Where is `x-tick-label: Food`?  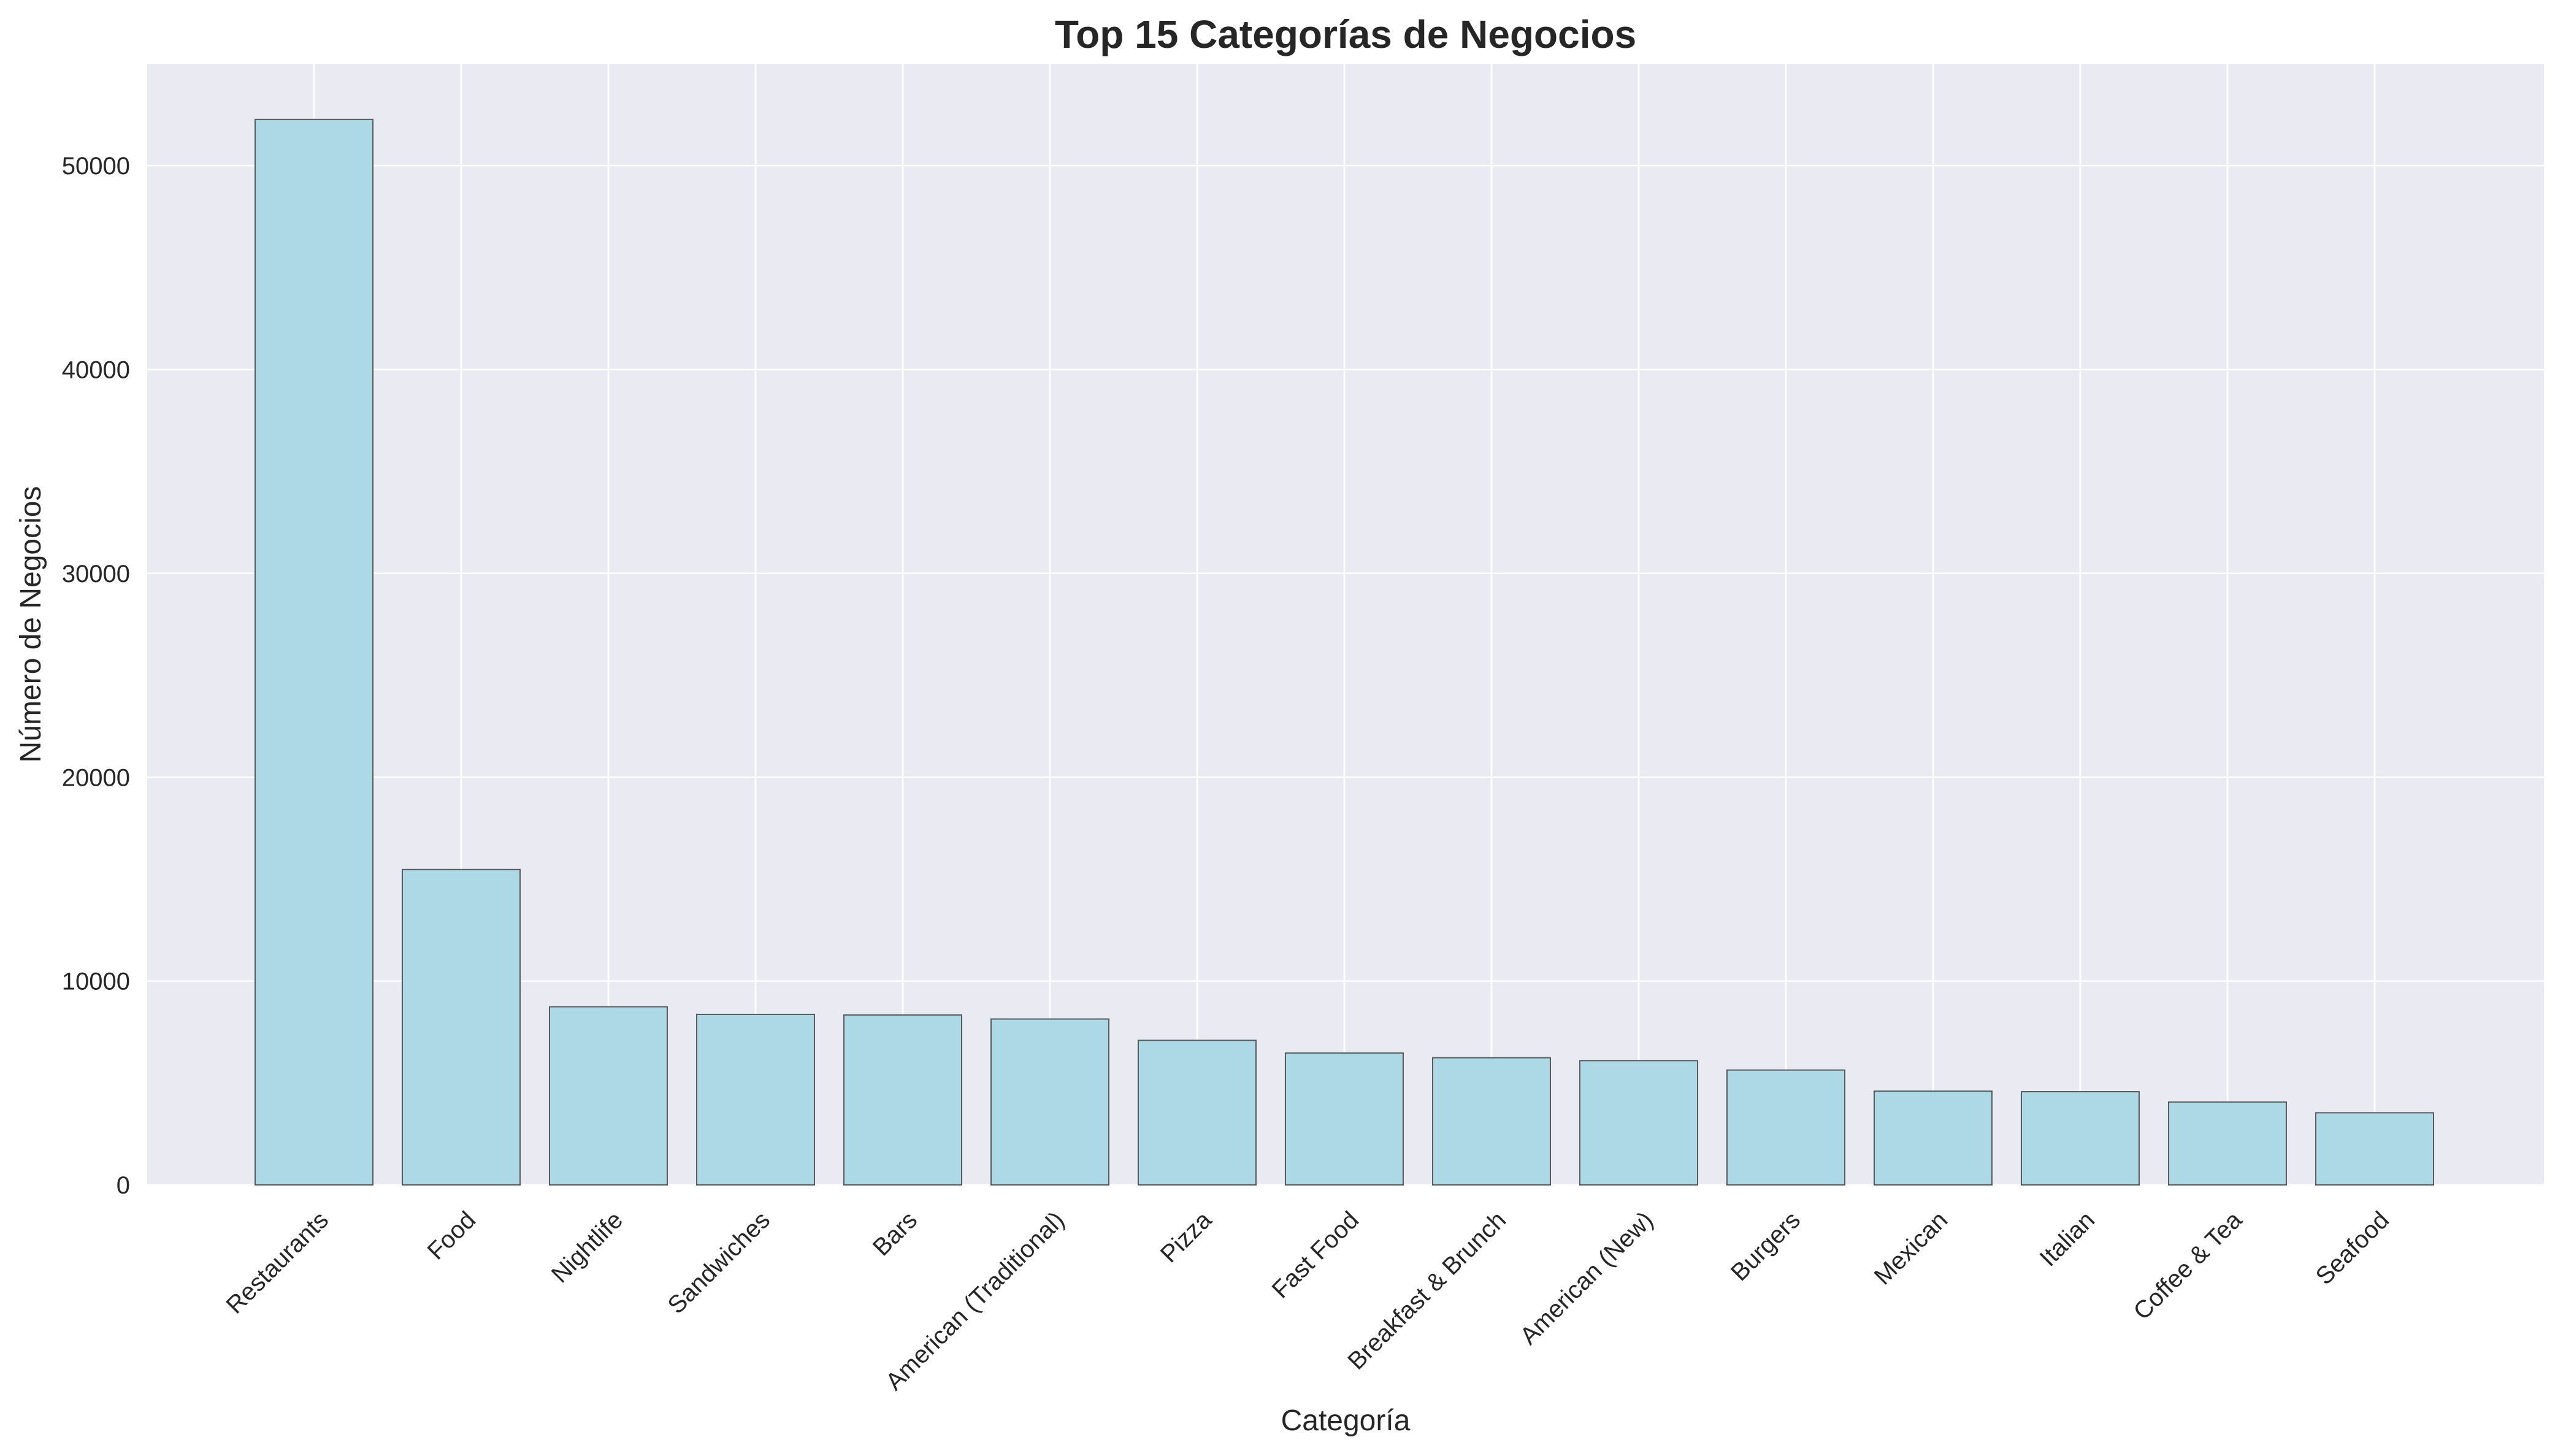
x-tick-label: Food is located at coordinates (452, 1235).